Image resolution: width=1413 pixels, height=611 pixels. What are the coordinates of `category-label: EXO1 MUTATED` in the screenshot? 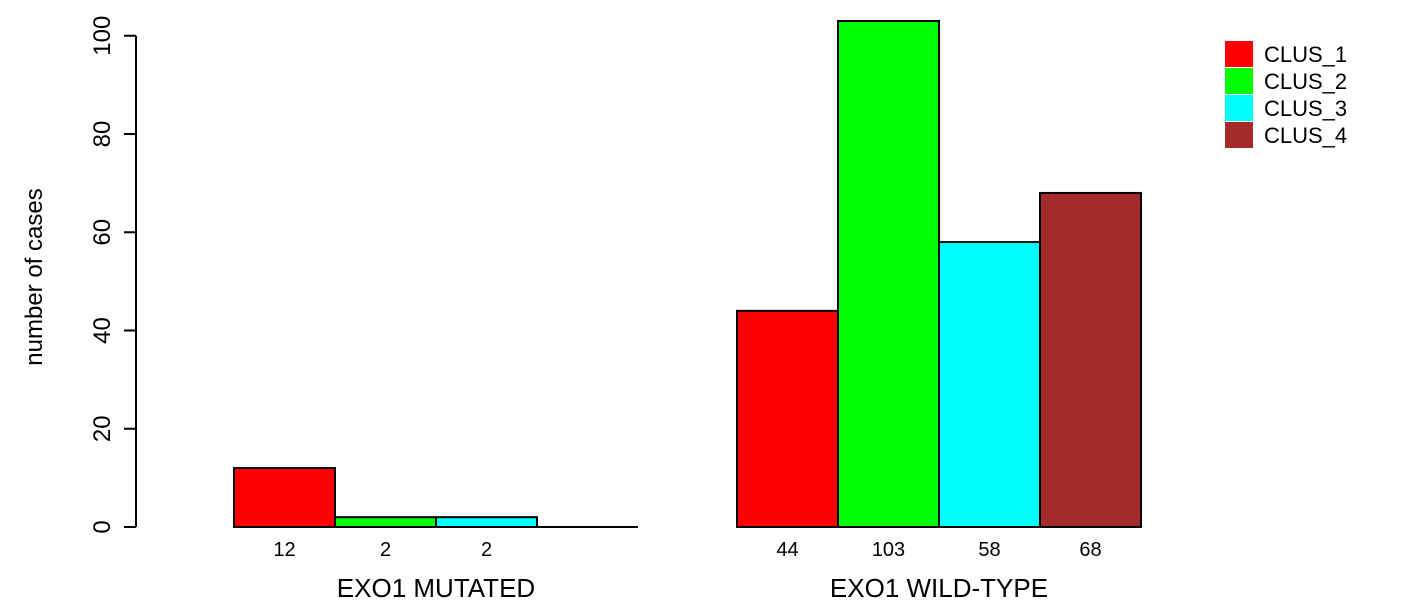 It's located at (436, 588).